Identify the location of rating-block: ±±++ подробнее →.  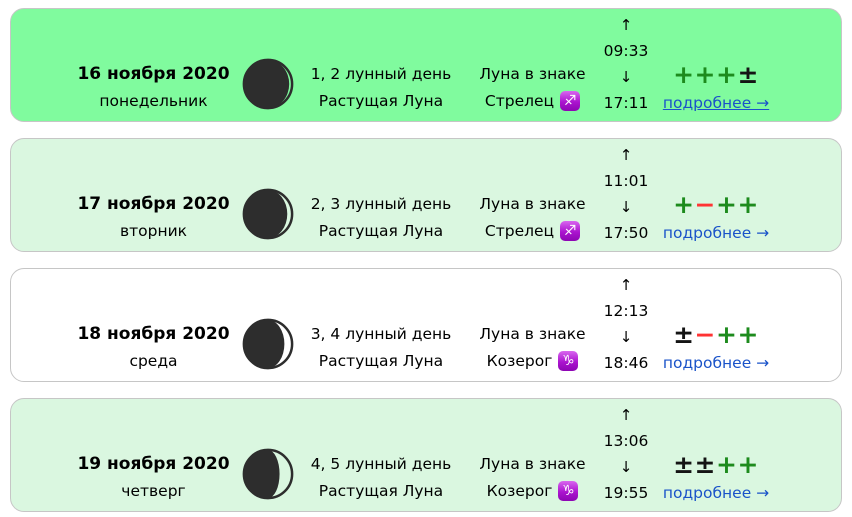
(716, 455).